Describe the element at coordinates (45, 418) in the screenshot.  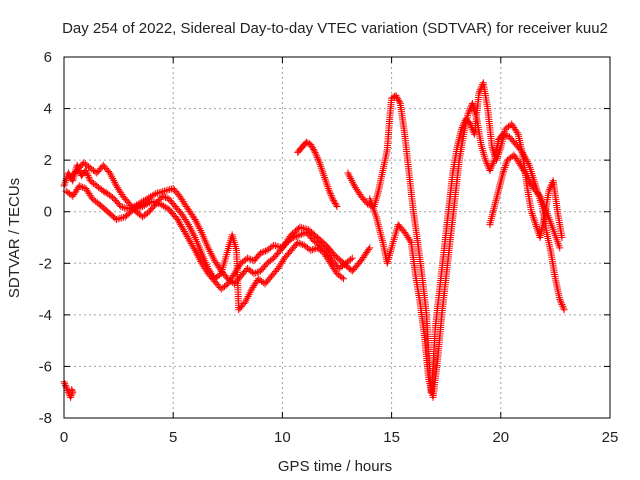
I see `y-tick-label: -8` at that location.